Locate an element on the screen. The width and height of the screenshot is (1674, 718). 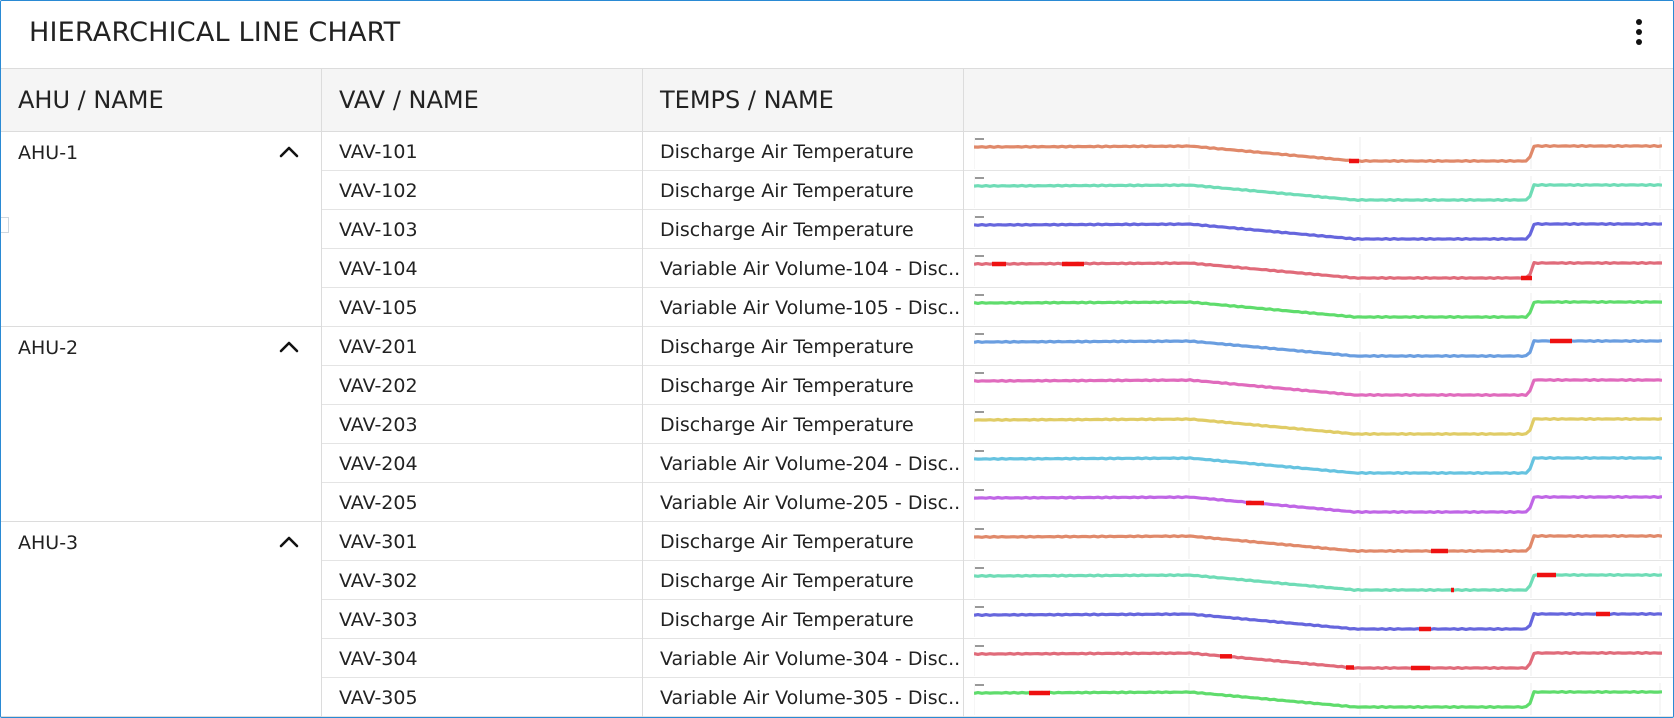
table-row: VAV-202 Discharge Air Temperature is located at coordinates (997, 385).